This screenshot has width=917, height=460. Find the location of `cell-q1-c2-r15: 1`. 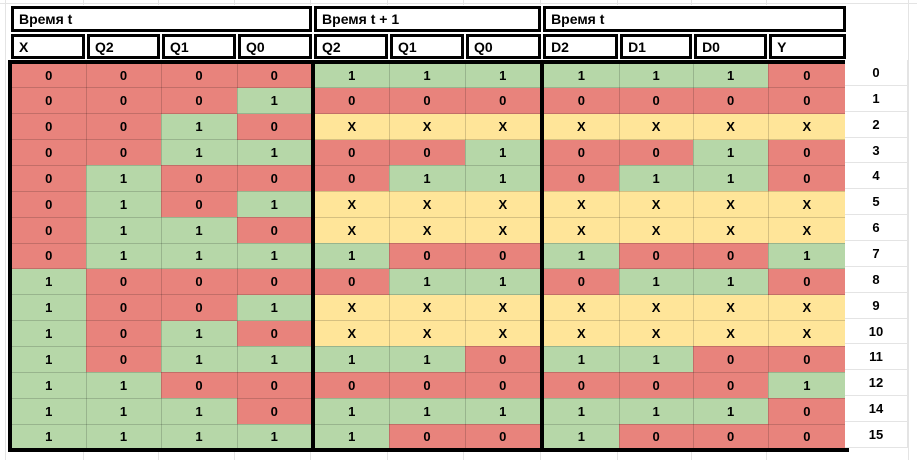

cell-q1-c2-r15: 1 is located at coordinates (199, 437).